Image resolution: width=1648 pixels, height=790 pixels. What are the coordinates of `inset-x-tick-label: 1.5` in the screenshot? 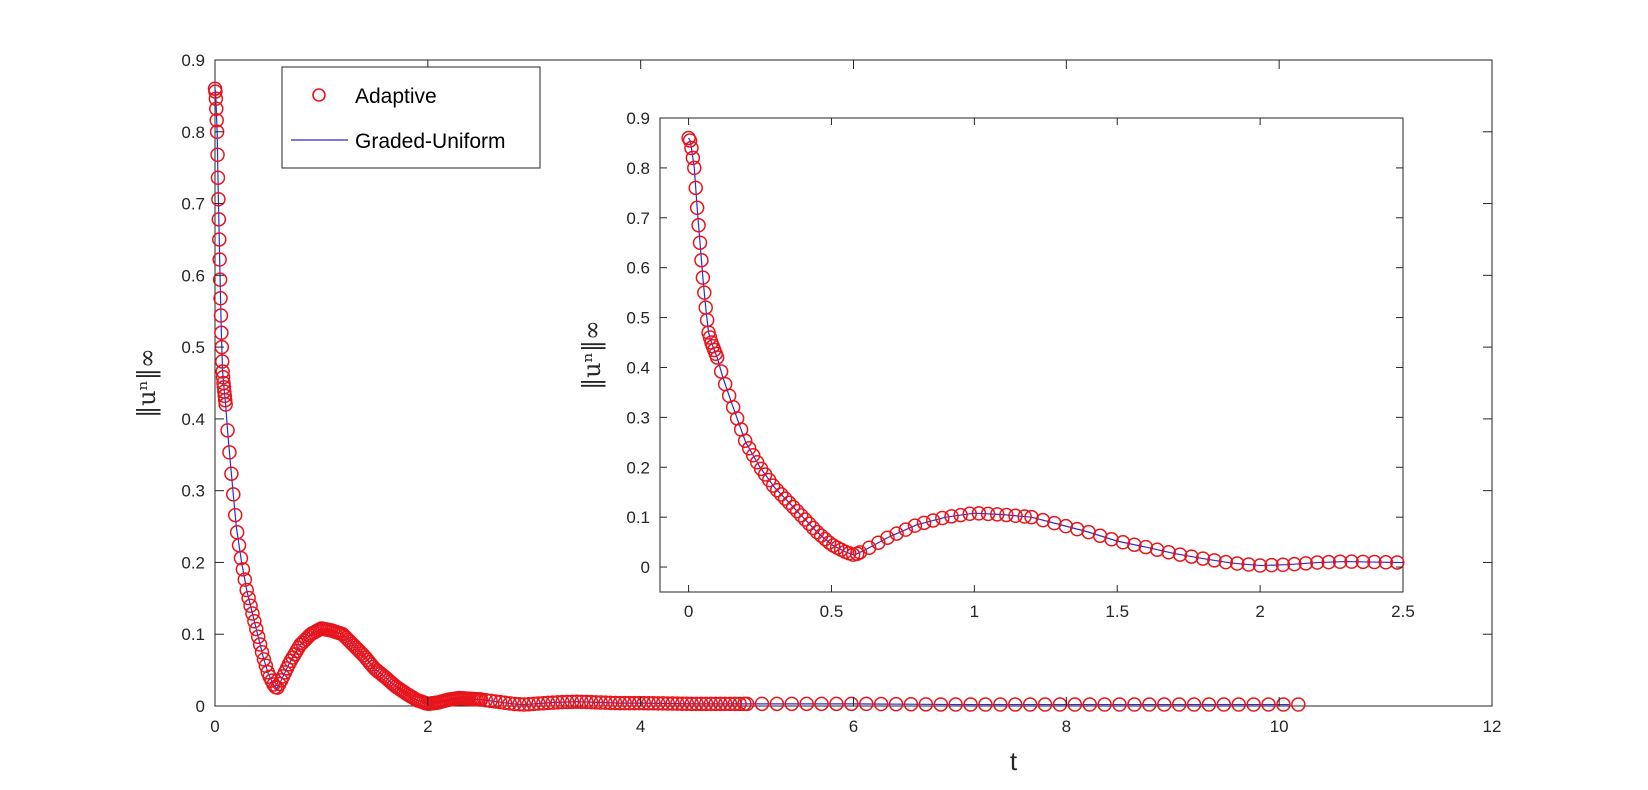 It's located at (1117, 611).